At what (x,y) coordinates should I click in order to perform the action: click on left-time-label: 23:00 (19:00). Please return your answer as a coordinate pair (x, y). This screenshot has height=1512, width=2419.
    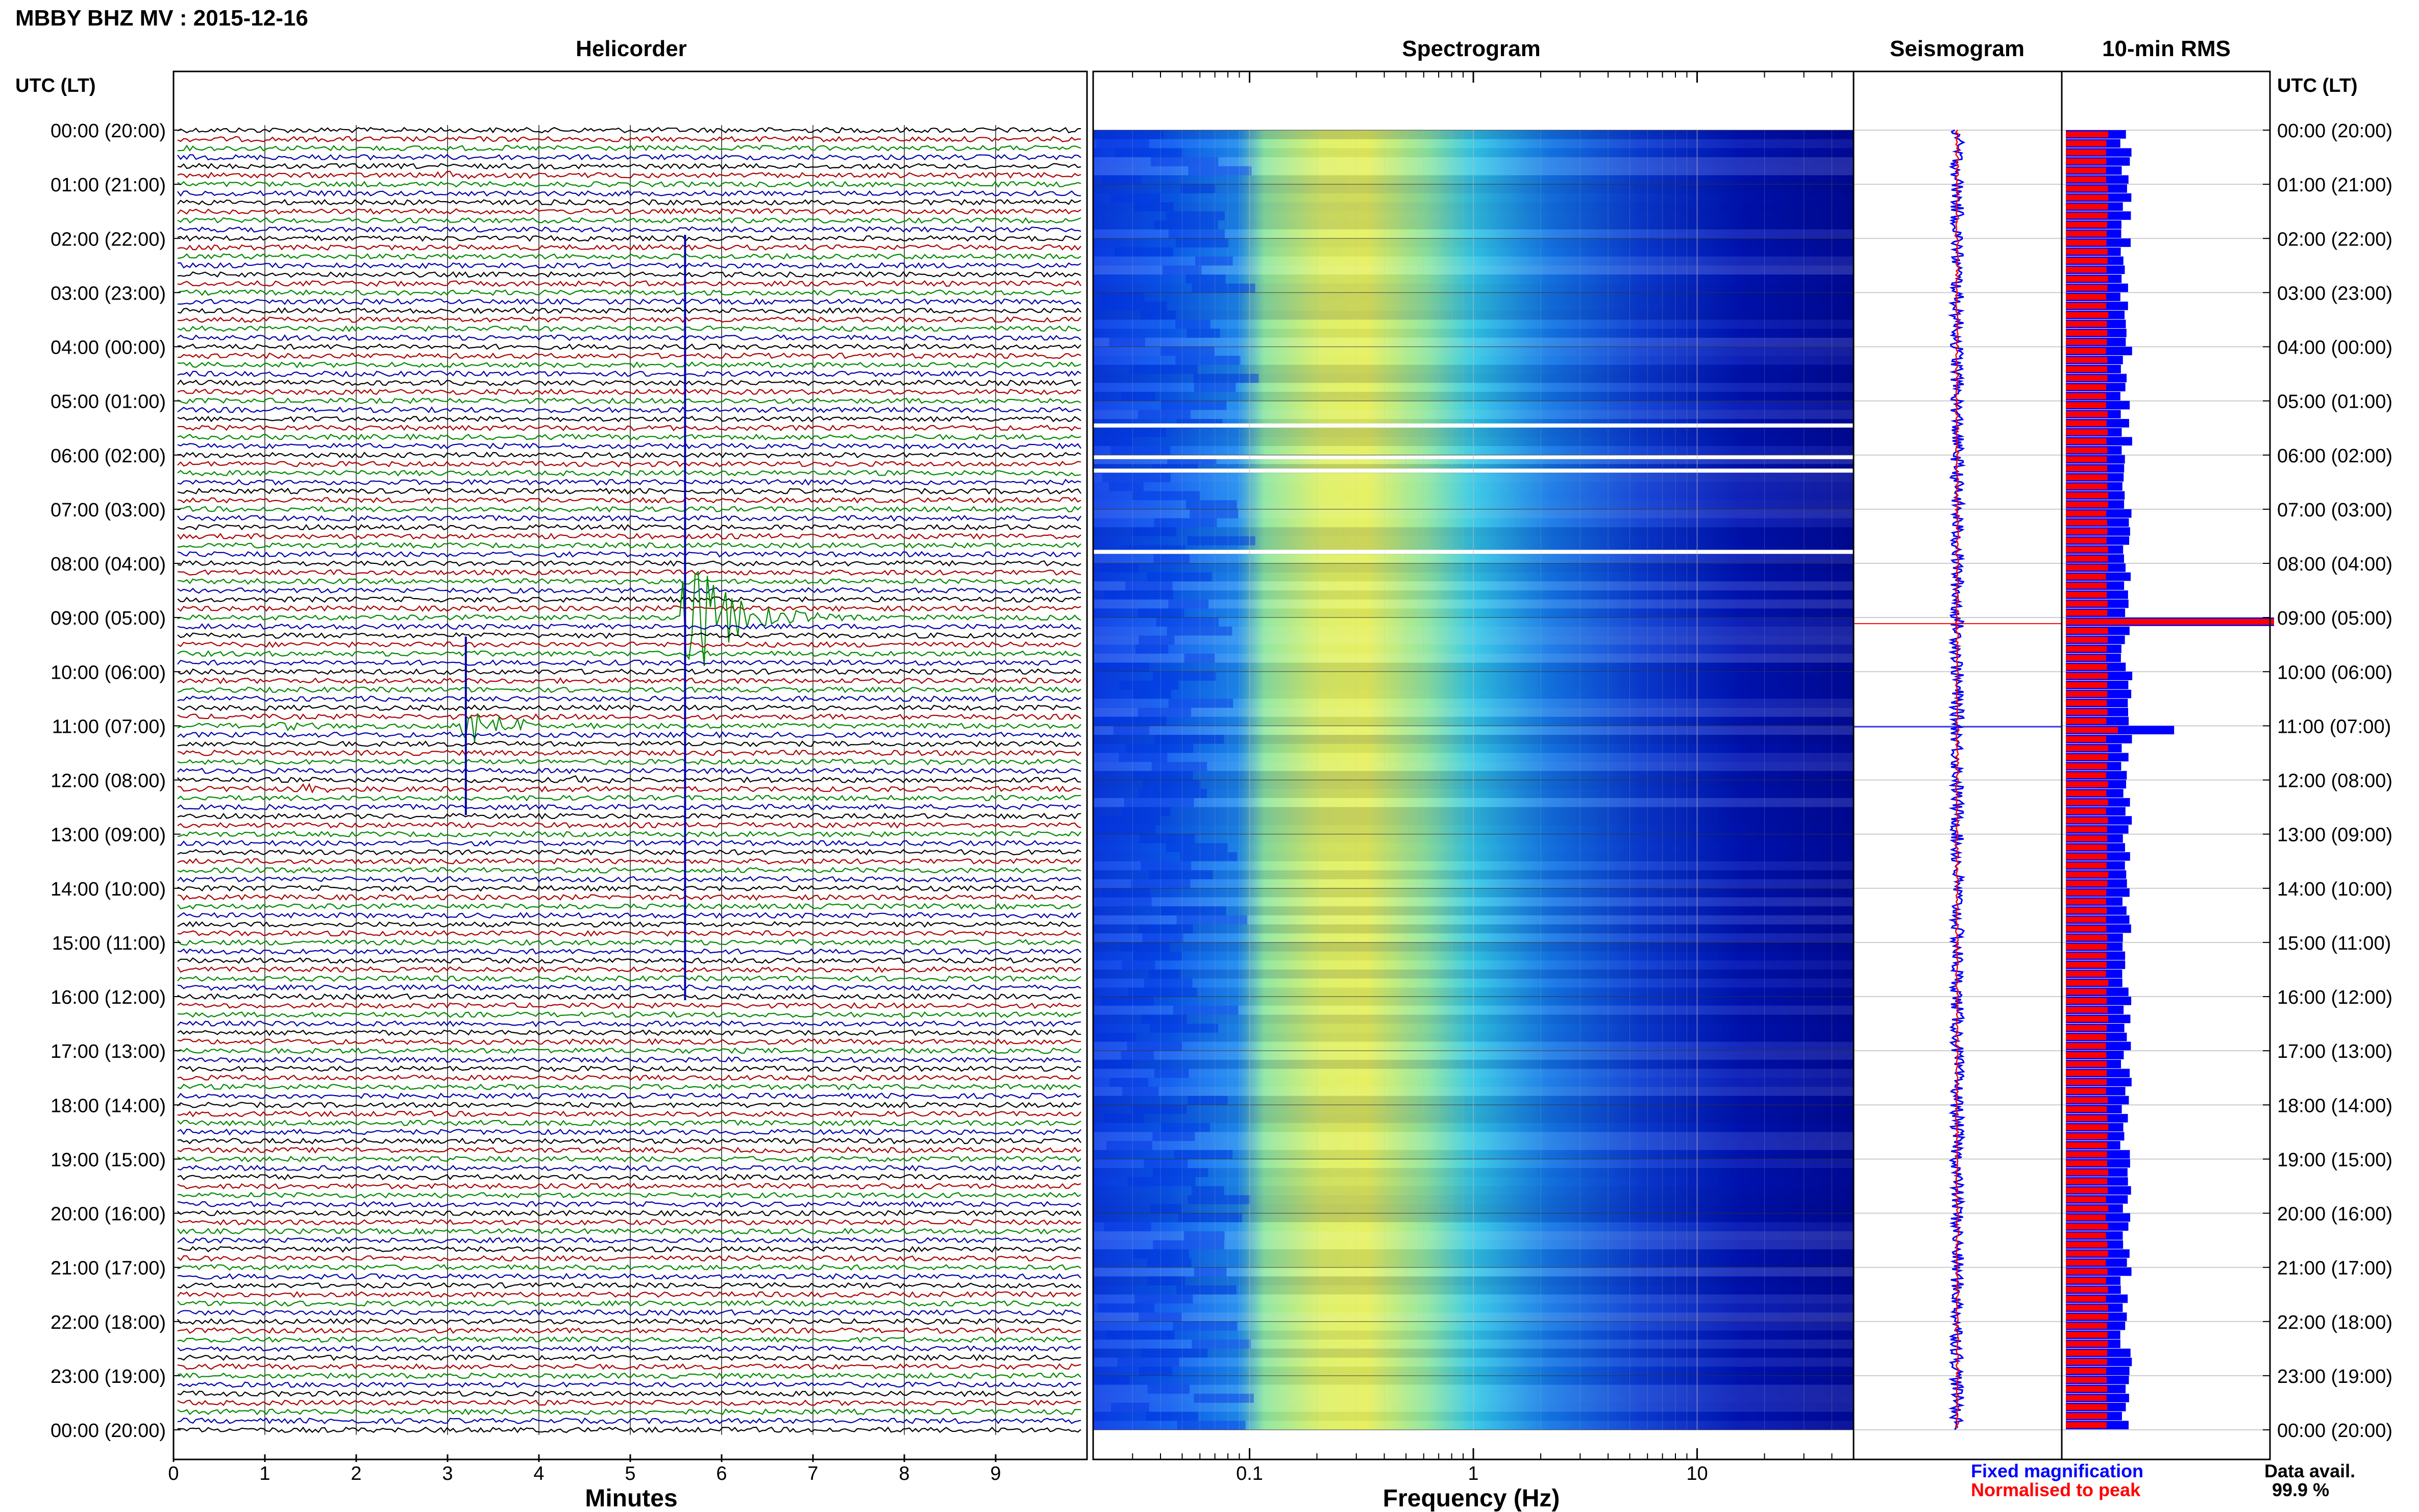
    Looking at the image, I should click on (108, 1376).